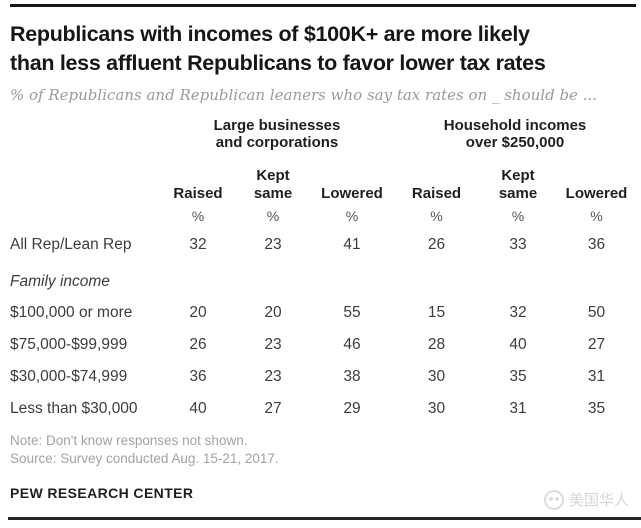 The height and width of the screenshot is (528, 641). I want to click on col-header-raised-2: Raised, so click(436, 193).